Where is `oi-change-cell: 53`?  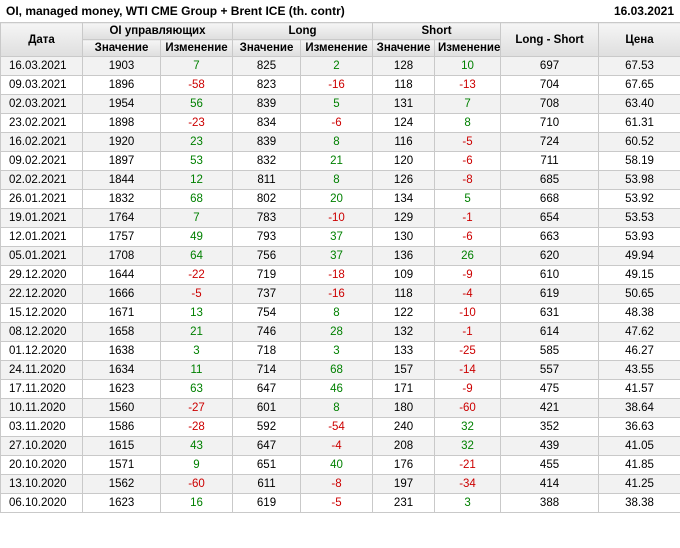 oi-change-cell: 53 is located at coordinates (196, 161).